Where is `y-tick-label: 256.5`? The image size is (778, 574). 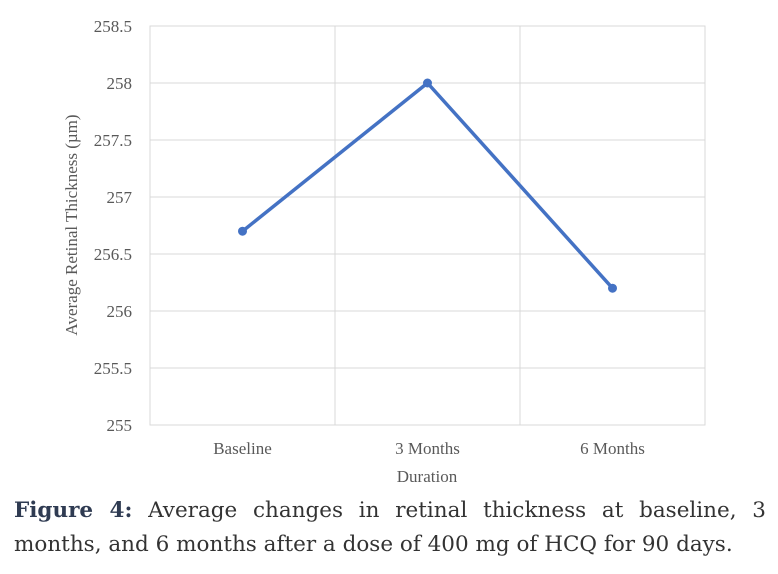 y-tick-label: 256.5 is located at coordinates (113, 254).